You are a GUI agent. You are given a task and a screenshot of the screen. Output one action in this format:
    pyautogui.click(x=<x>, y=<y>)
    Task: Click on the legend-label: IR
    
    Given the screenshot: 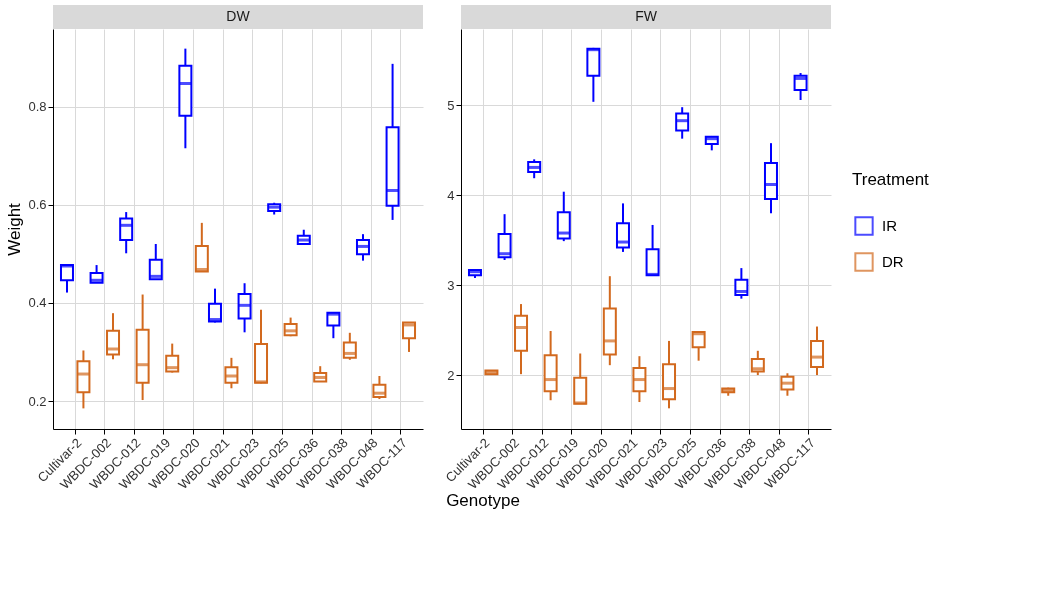 What is the action you would take?
    pyautogui.click(x=890, y=225)
    